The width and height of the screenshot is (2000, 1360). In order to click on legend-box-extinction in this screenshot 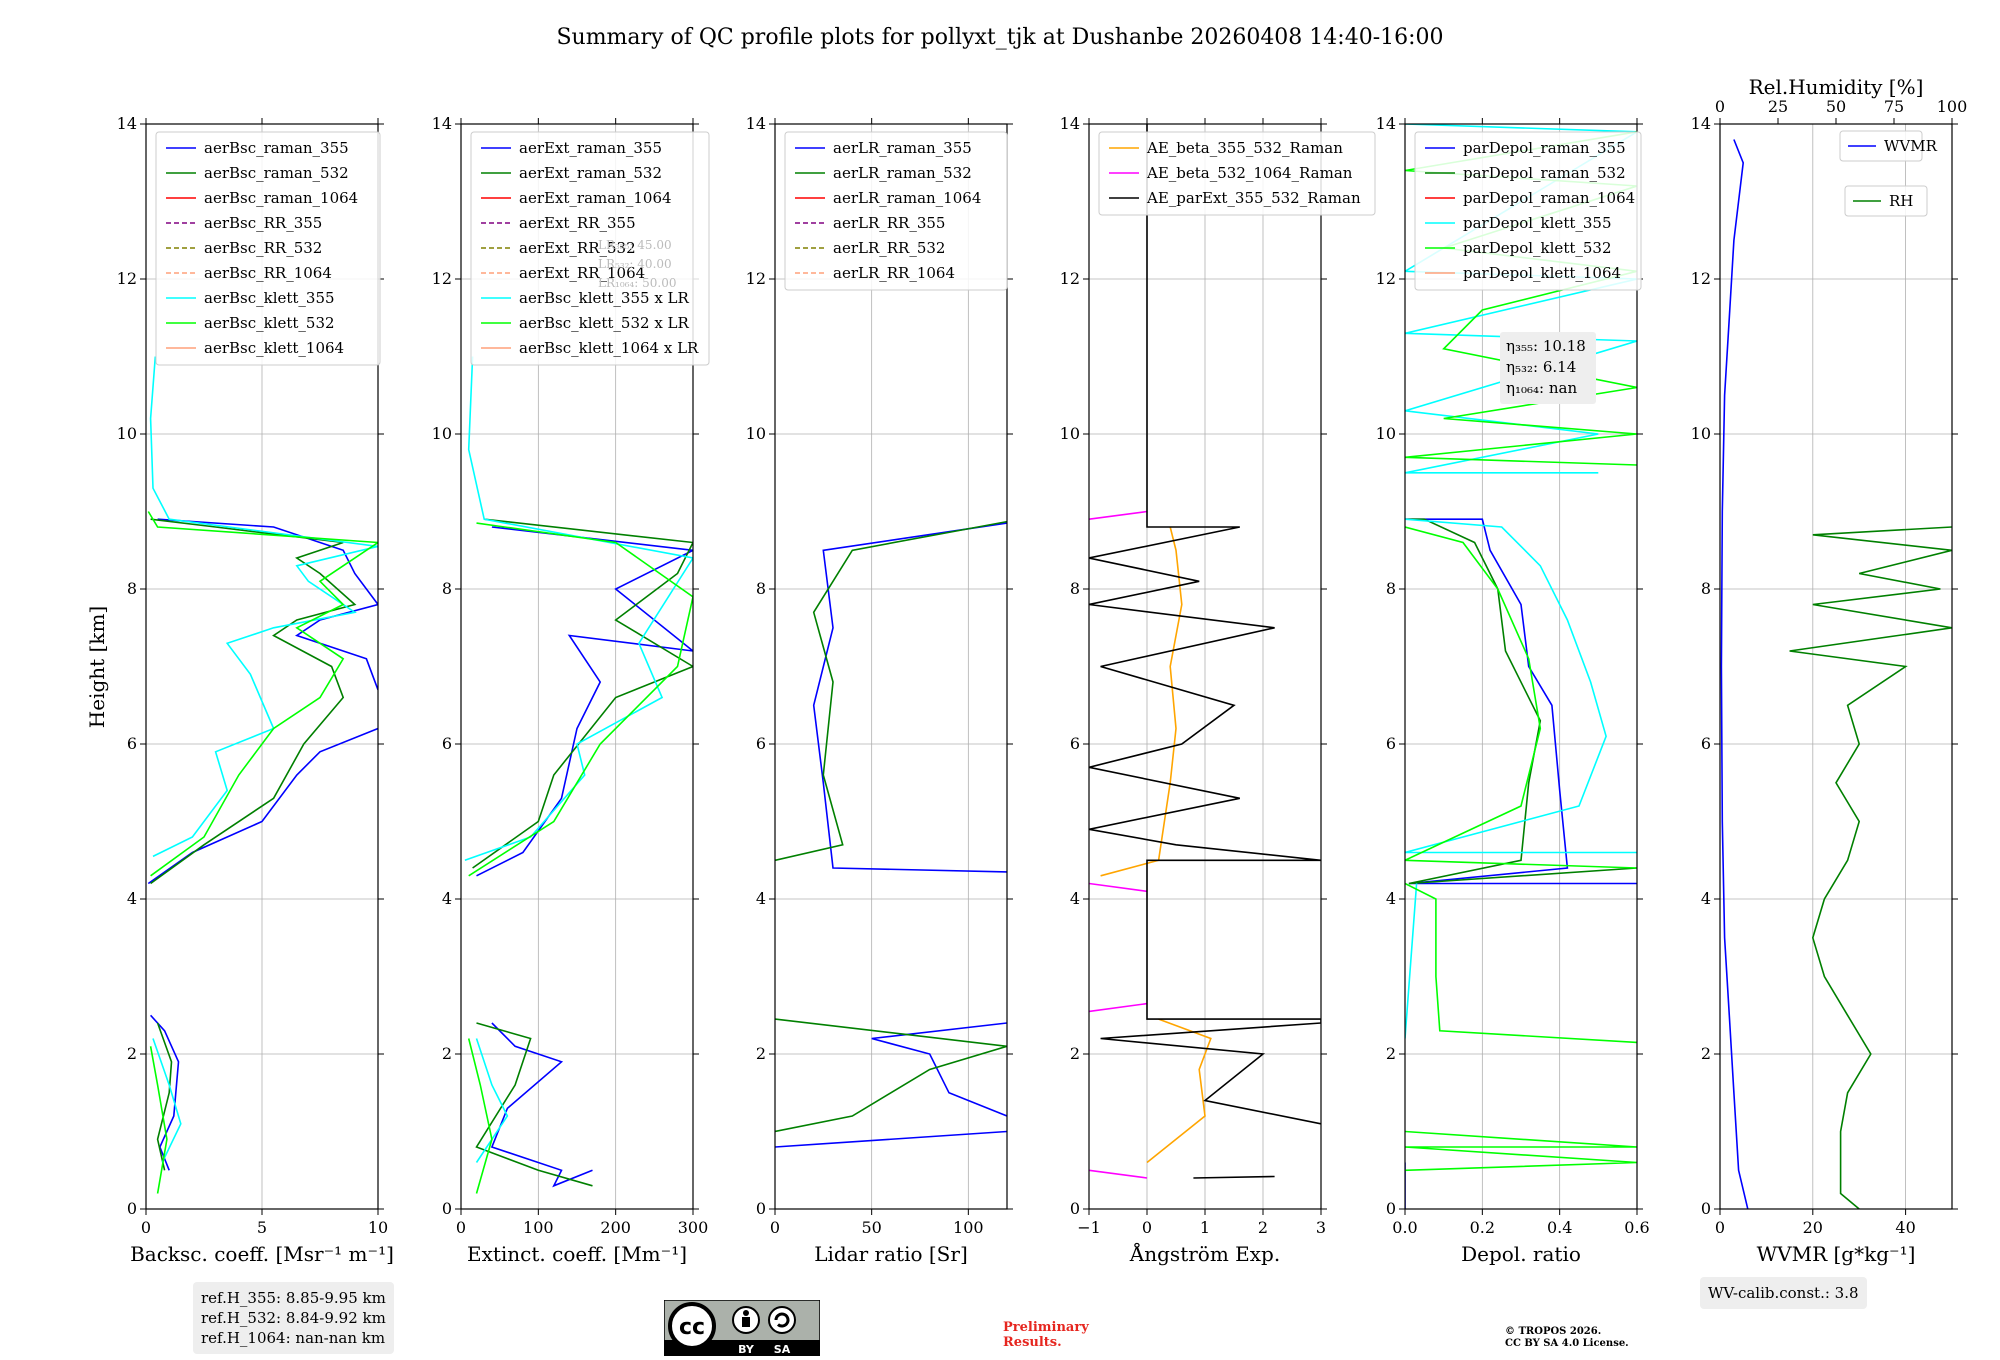, I will do `click(590, 248)`.